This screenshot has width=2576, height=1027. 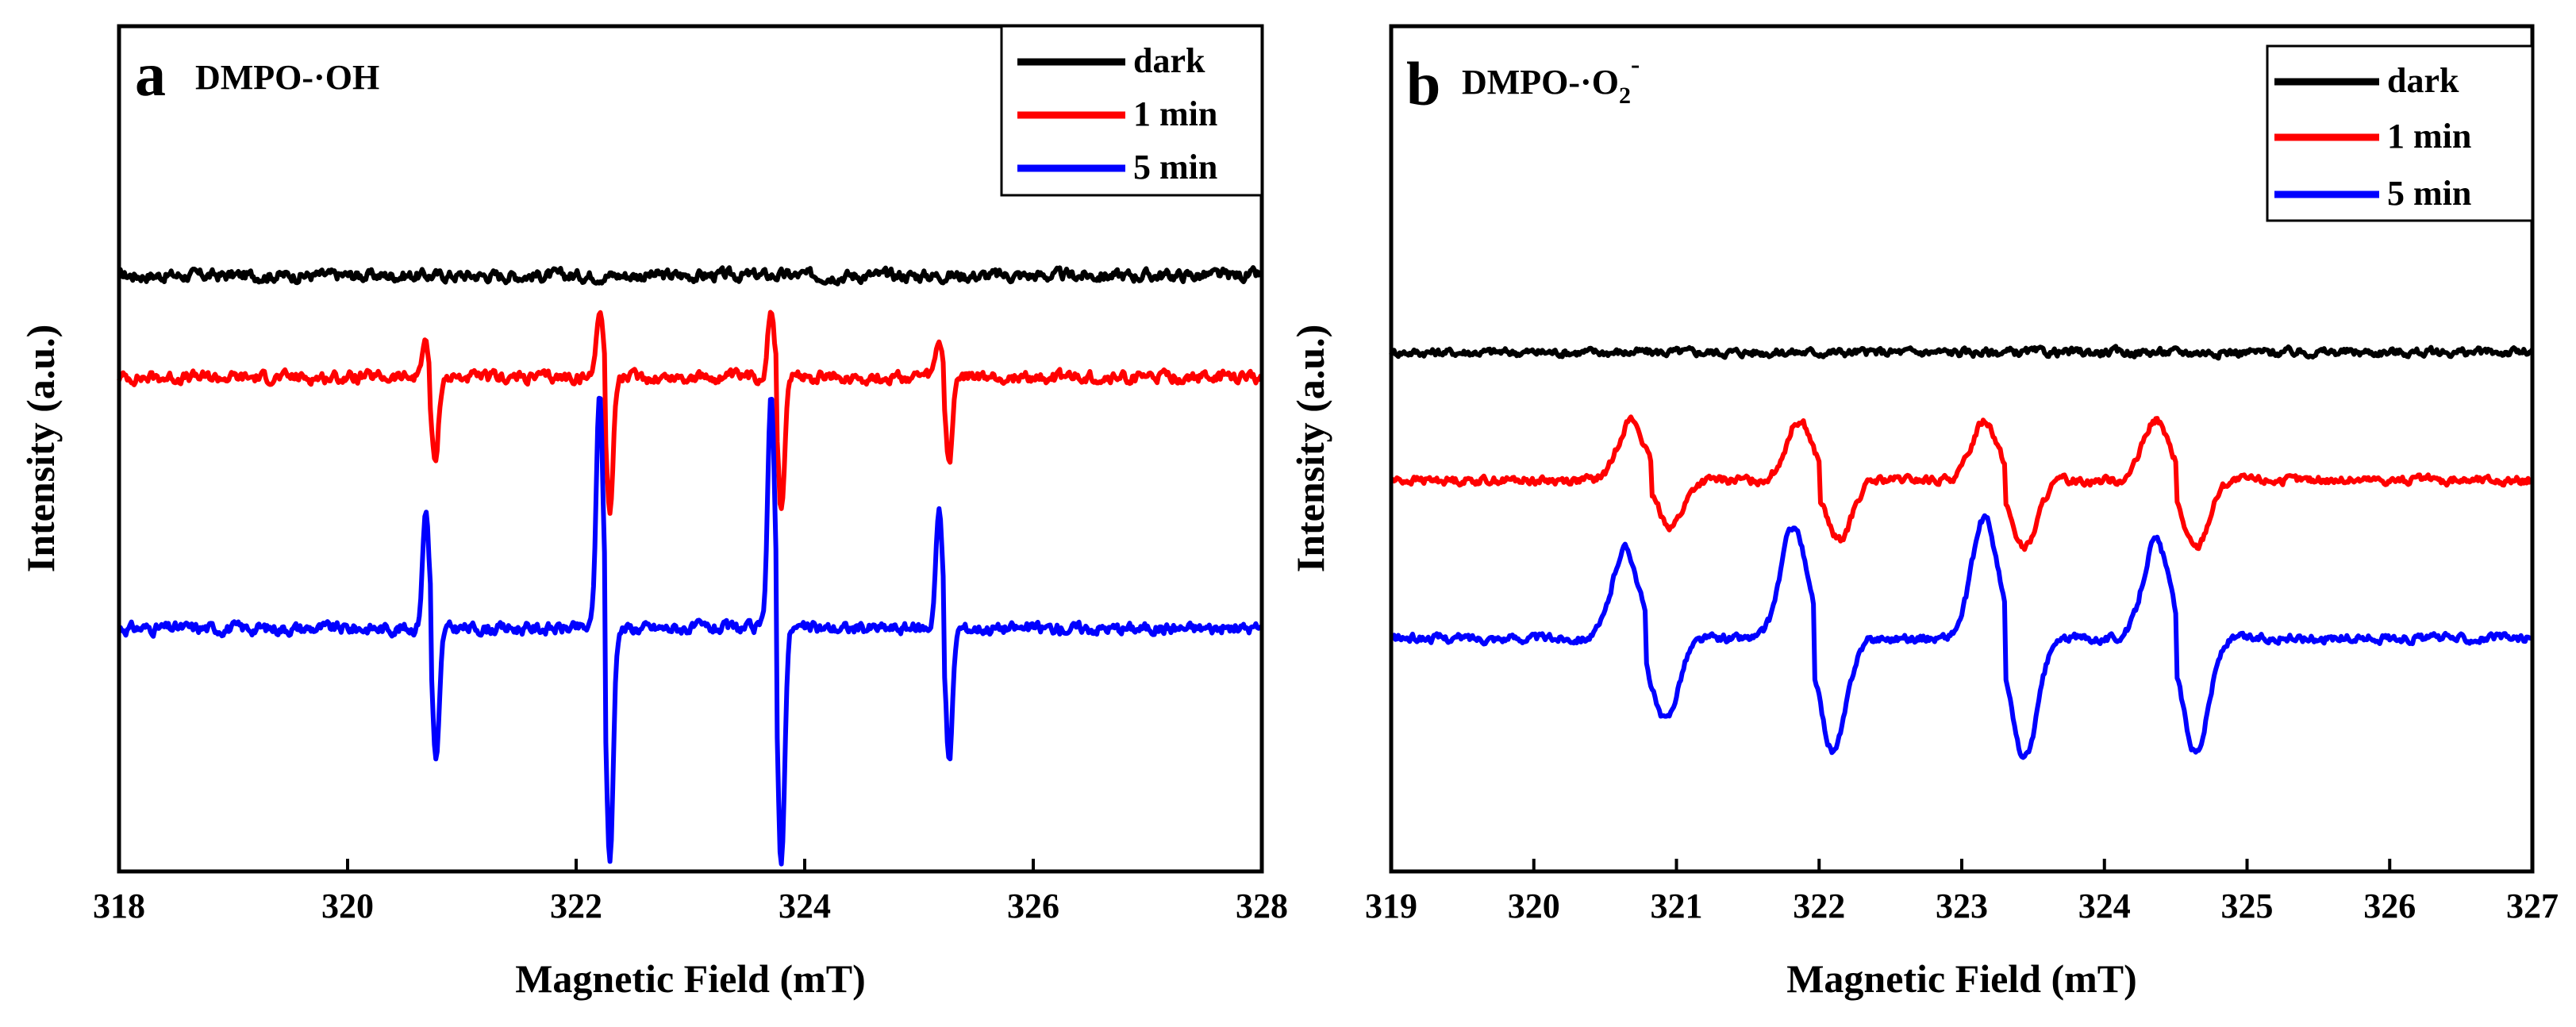 I want to click on panel-b-ticks: 319 320 321 322 323 324 325 326 327, so click(x=1962, y=892).